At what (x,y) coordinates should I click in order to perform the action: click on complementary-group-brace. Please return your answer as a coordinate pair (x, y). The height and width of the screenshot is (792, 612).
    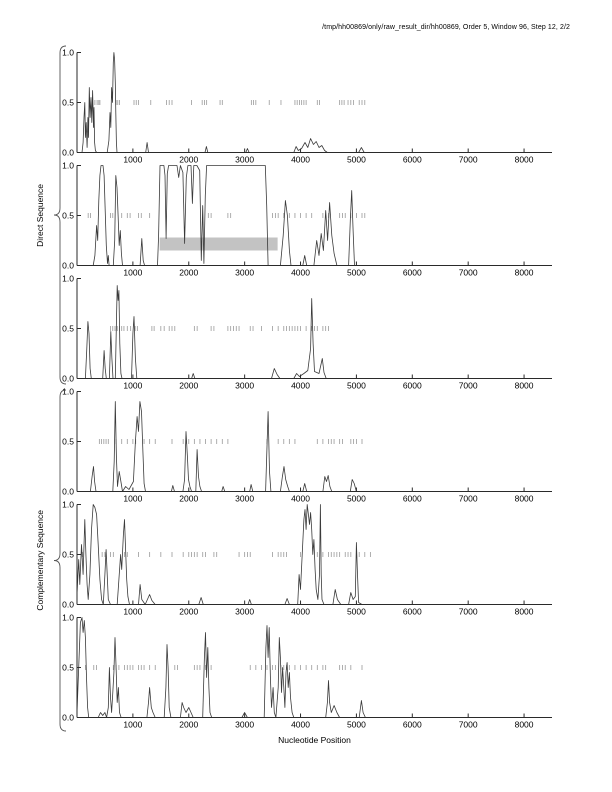
    Looking at the image, I should click on (60, 560).